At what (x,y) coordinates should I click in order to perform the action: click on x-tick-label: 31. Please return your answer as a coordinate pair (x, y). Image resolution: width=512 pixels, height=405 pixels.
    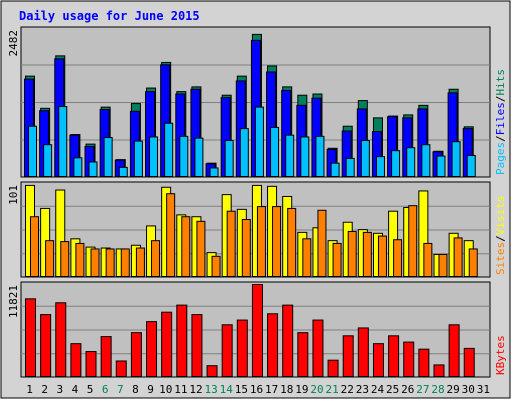
    Looking at the image, I should click on (483, 389).